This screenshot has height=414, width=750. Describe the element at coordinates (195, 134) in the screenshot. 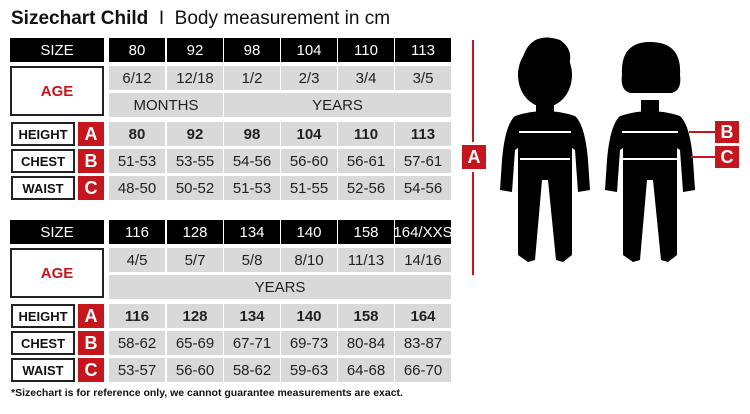

I see `height-cell: 92` at that location.